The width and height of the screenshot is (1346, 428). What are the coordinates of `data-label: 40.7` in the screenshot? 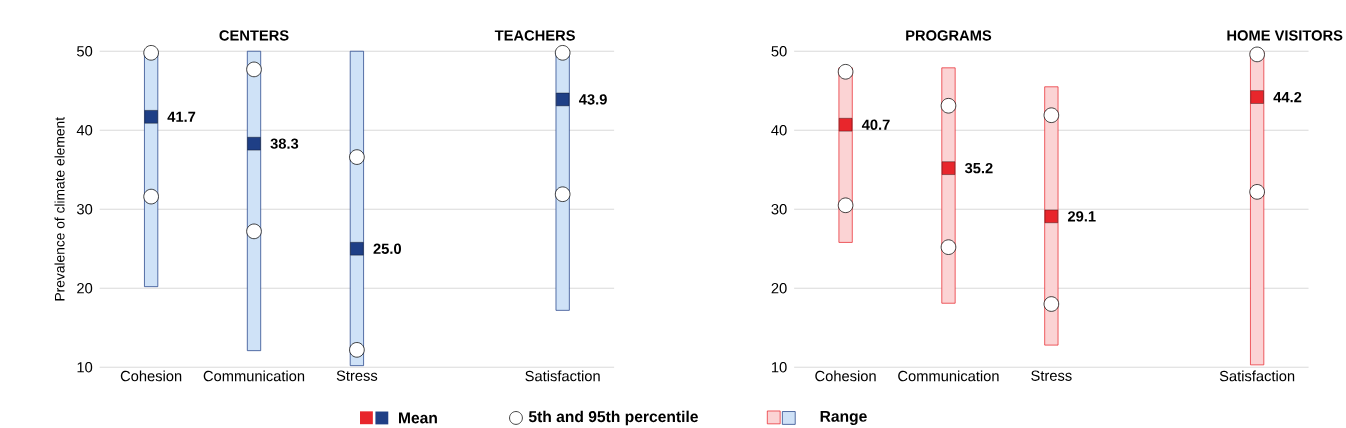 It's located at (875, 124).